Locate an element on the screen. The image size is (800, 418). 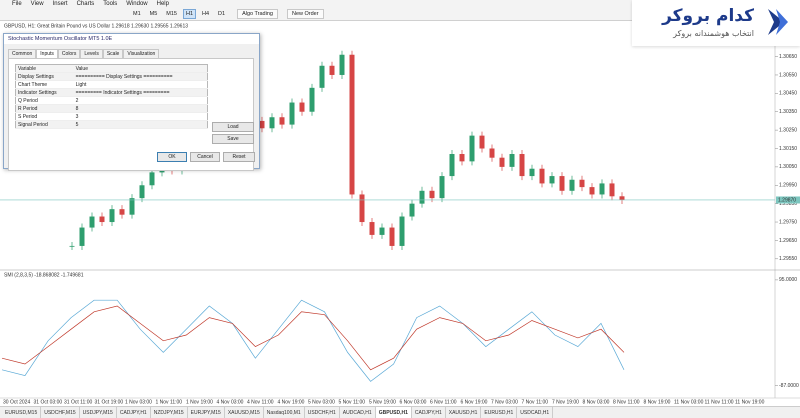
chart-tab: XAUUSD,H1 is located at coordinates (464, 412).